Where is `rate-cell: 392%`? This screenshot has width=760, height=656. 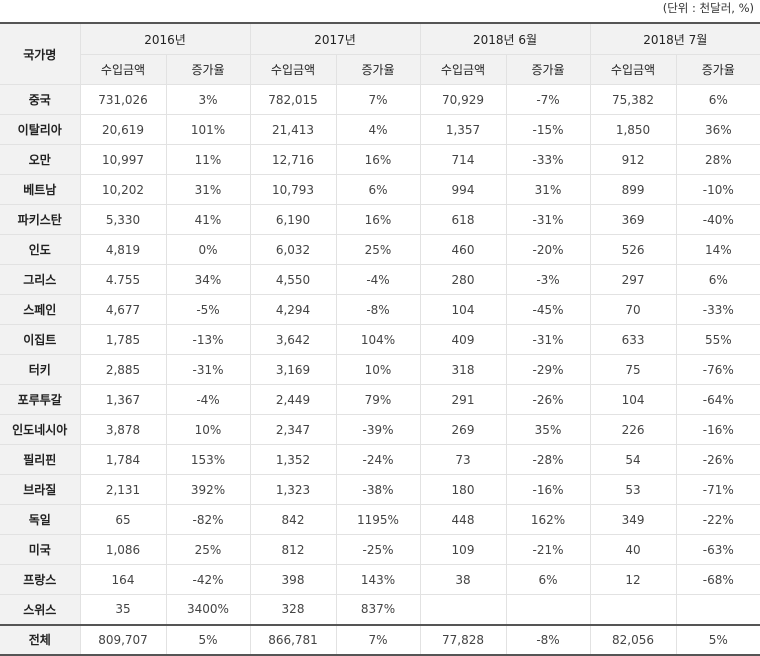
rate-cell: 392% is located at coordinates (208, 489).